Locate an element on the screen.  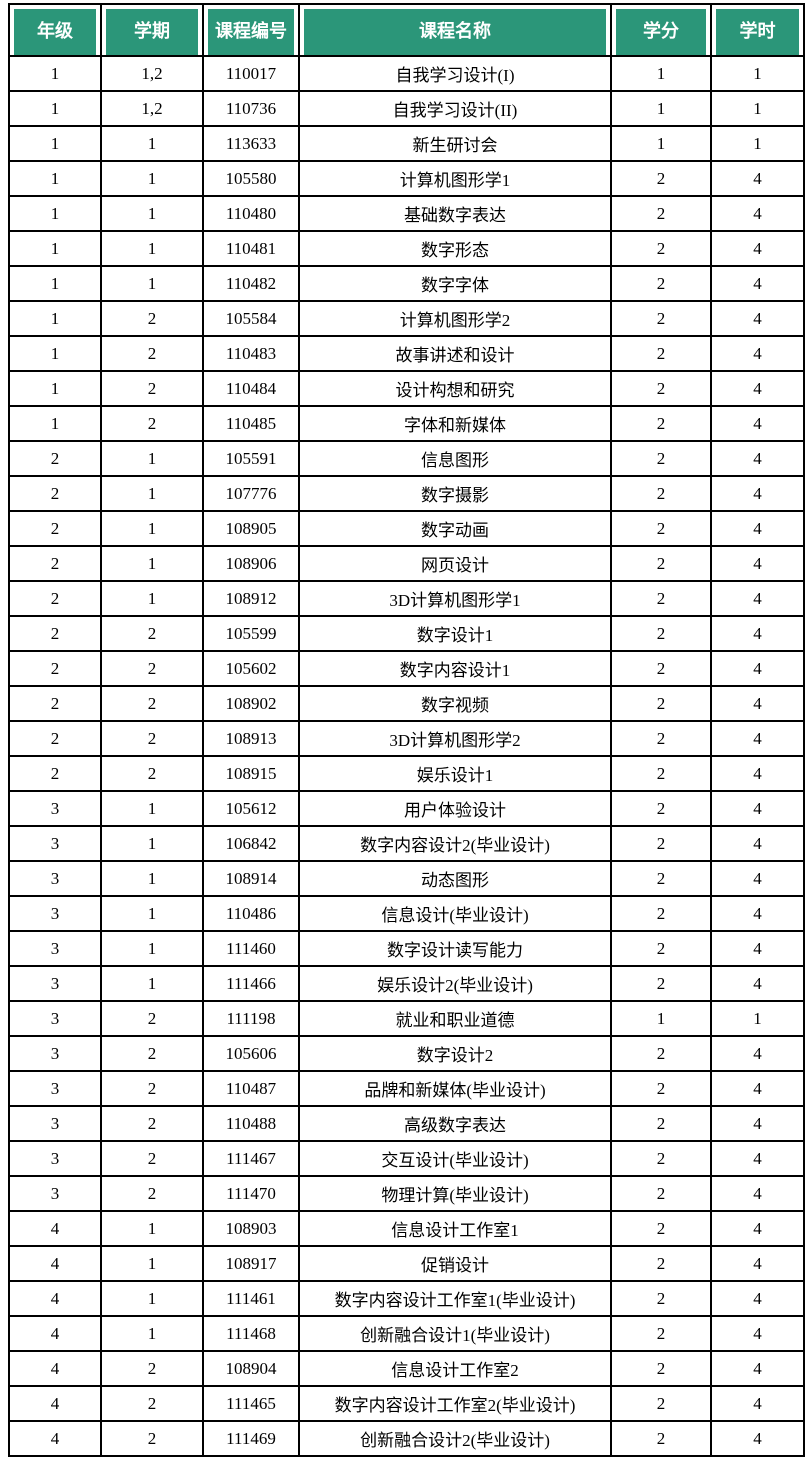
table-cell-code: 105599 is located at coordinates (251, 633).